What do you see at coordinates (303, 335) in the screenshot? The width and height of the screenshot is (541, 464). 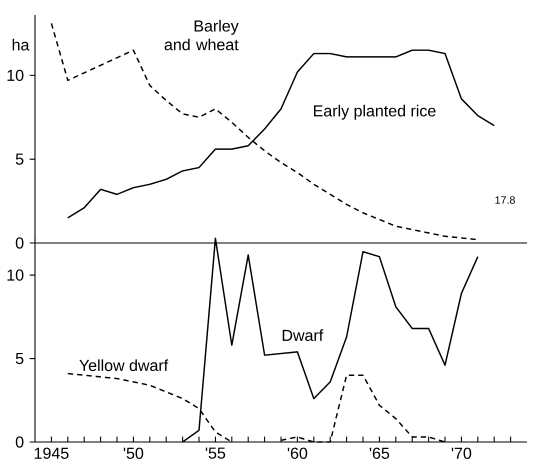 I see `series-label: Dwarf` at bounding box center [303, 335].